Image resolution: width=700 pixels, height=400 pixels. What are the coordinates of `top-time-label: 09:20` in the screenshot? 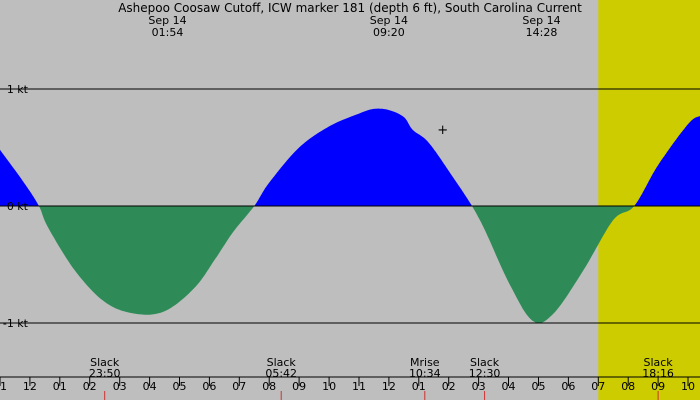 It's located at (389, 32).